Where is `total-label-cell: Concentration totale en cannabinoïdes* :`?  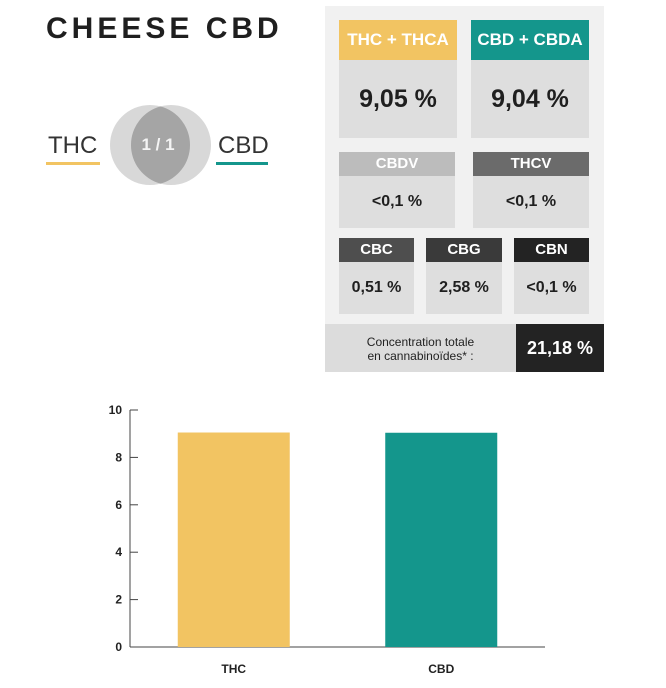
total-label-cell: Concentration totale en cannabinoïdes* : is located at coordinates (420, 348).